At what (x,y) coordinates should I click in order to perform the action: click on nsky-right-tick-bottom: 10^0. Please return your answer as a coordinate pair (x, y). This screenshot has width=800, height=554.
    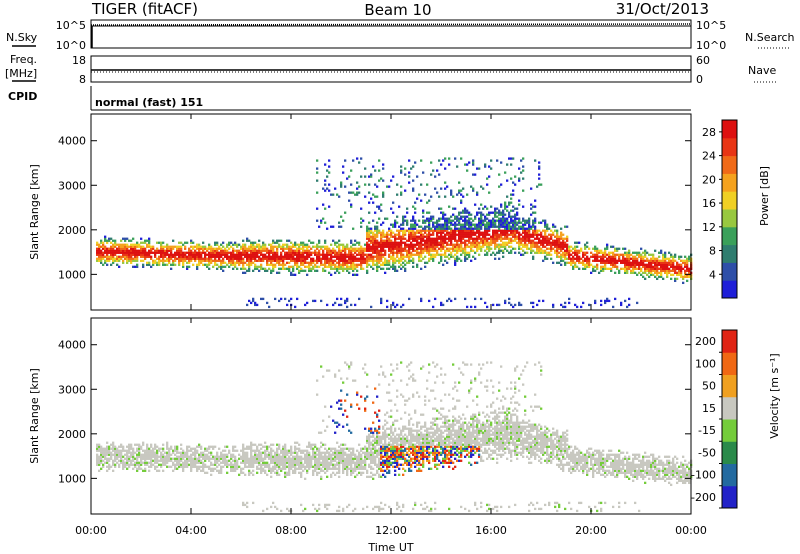
    Looking at the image, I should click on (711, 45).